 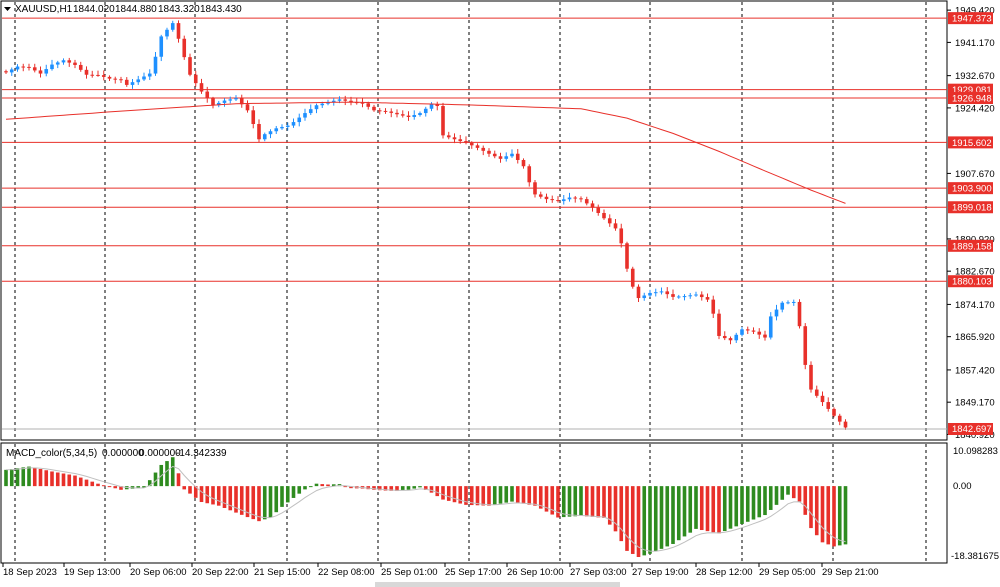 What do you see at coordinates (975, 451) in the screenshot?
I see `macd-axis-top: 10.098283` at bounding box center [975, 451].